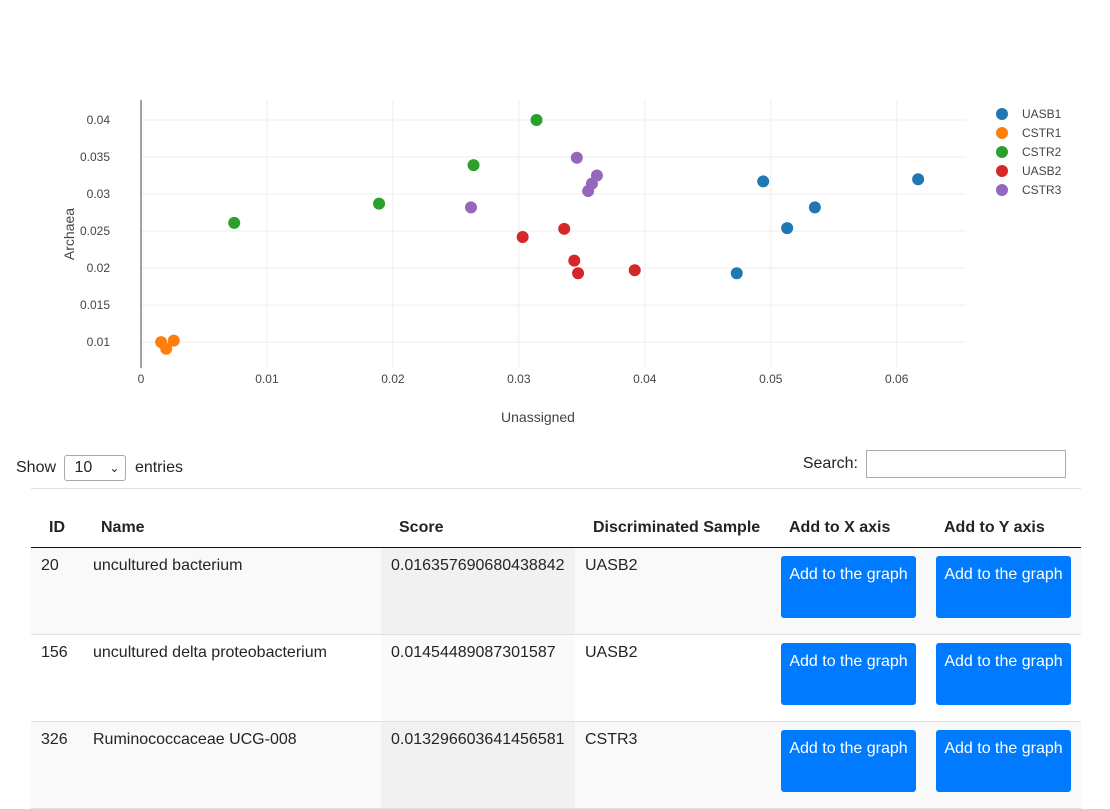 This screenshot has width=1110, height=809. What do you see at coordinates (897, 379) in the screenshot?
I see `x-tick-label: 0.06` at bounding box center [897, 379].